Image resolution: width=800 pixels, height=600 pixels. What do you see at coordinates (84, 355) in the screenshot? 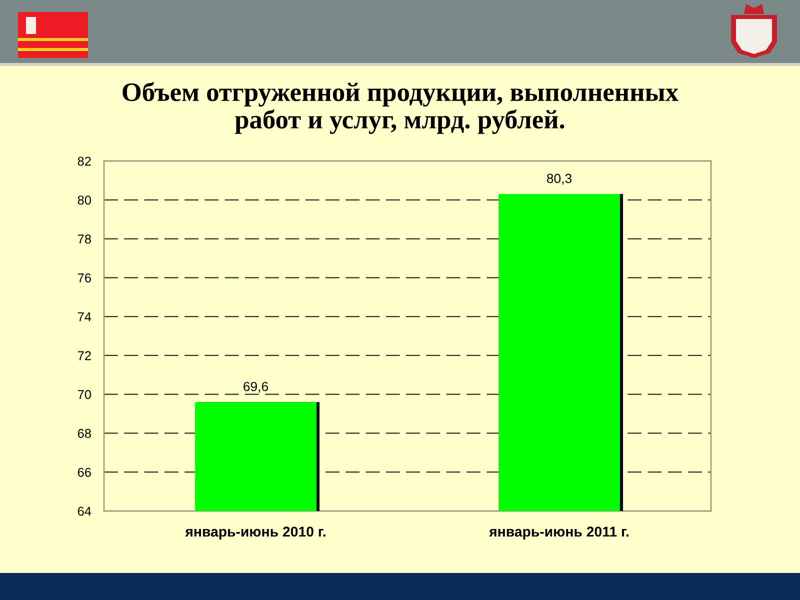
I see `y-tick-label: 72` at bounding box center [84, 355].